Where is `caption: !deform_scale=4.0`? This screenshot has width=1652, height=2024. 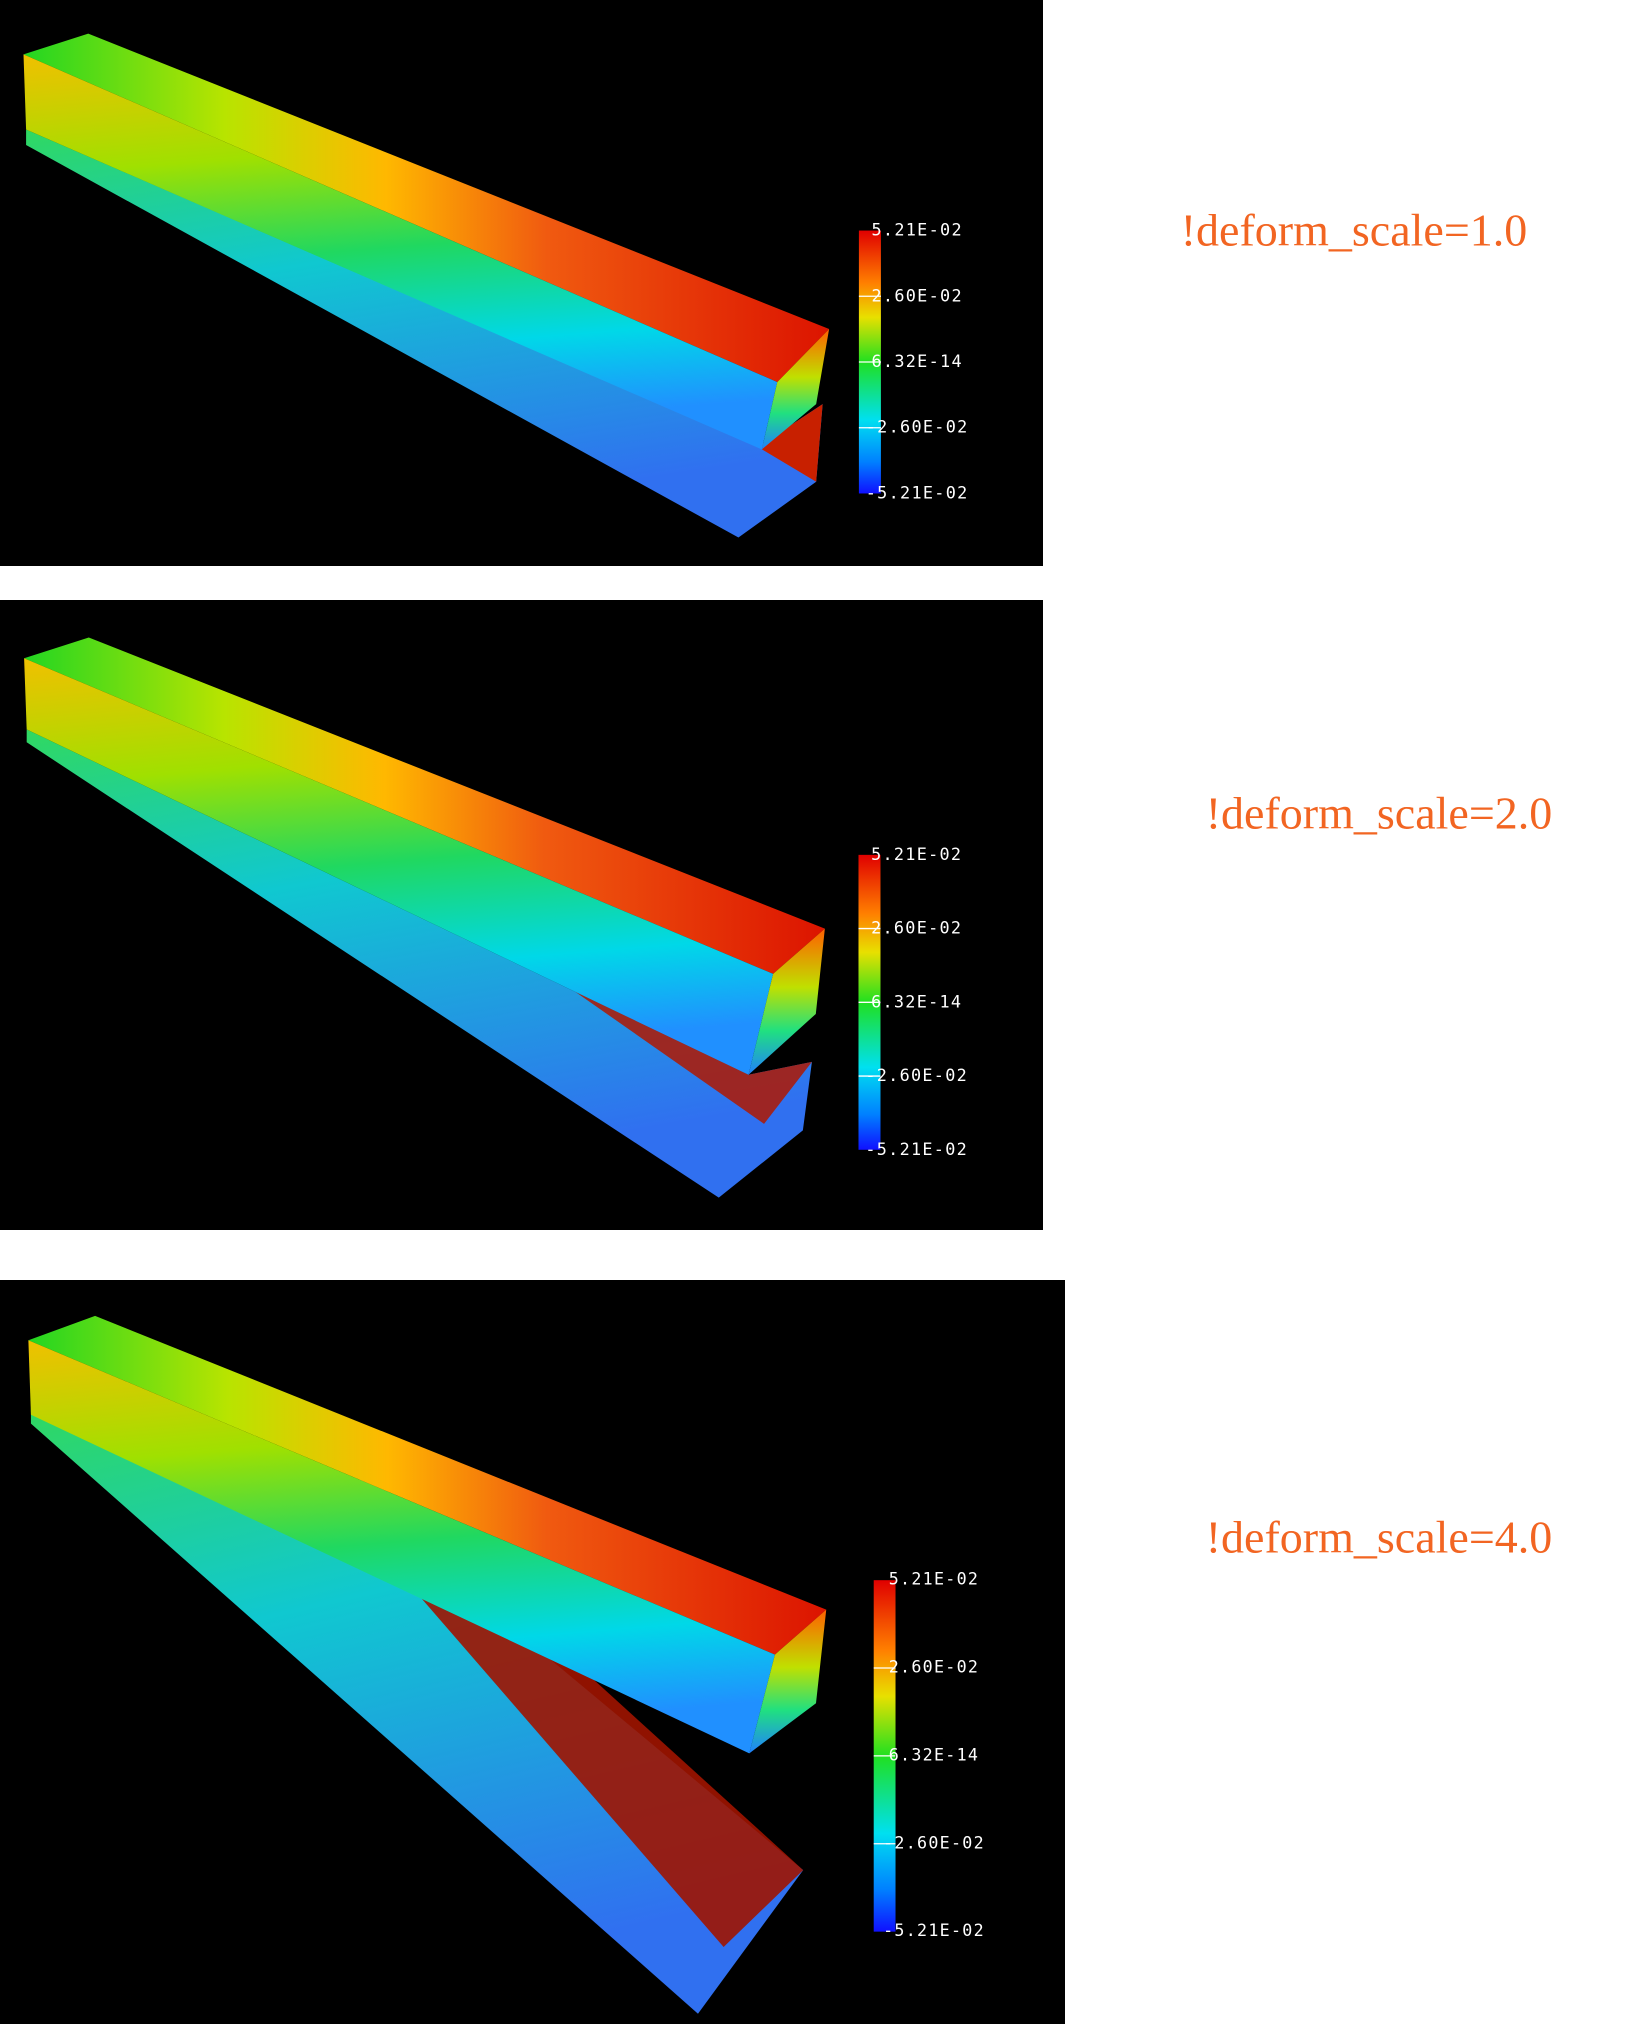 caption: !deform_scale=4.0 is located at coordinates (1379, 1537).